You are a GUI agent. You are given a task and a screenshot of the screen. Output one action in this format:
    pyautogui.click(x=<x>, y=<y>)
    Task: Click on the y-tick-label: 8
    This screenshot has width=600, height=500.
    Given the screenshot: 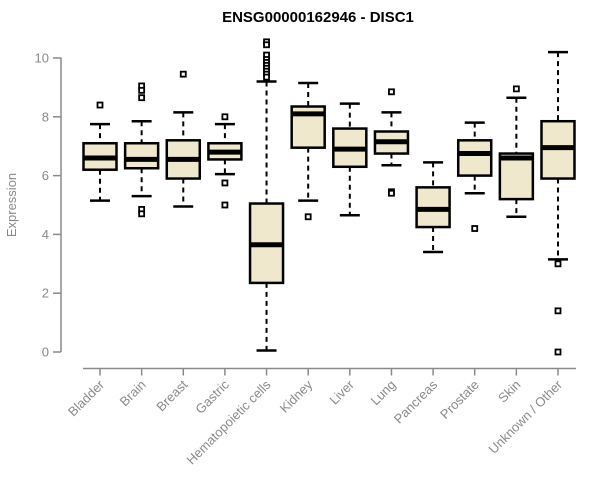 What is the action you would take?
    pyautogui.click(x=45, y=116)
    